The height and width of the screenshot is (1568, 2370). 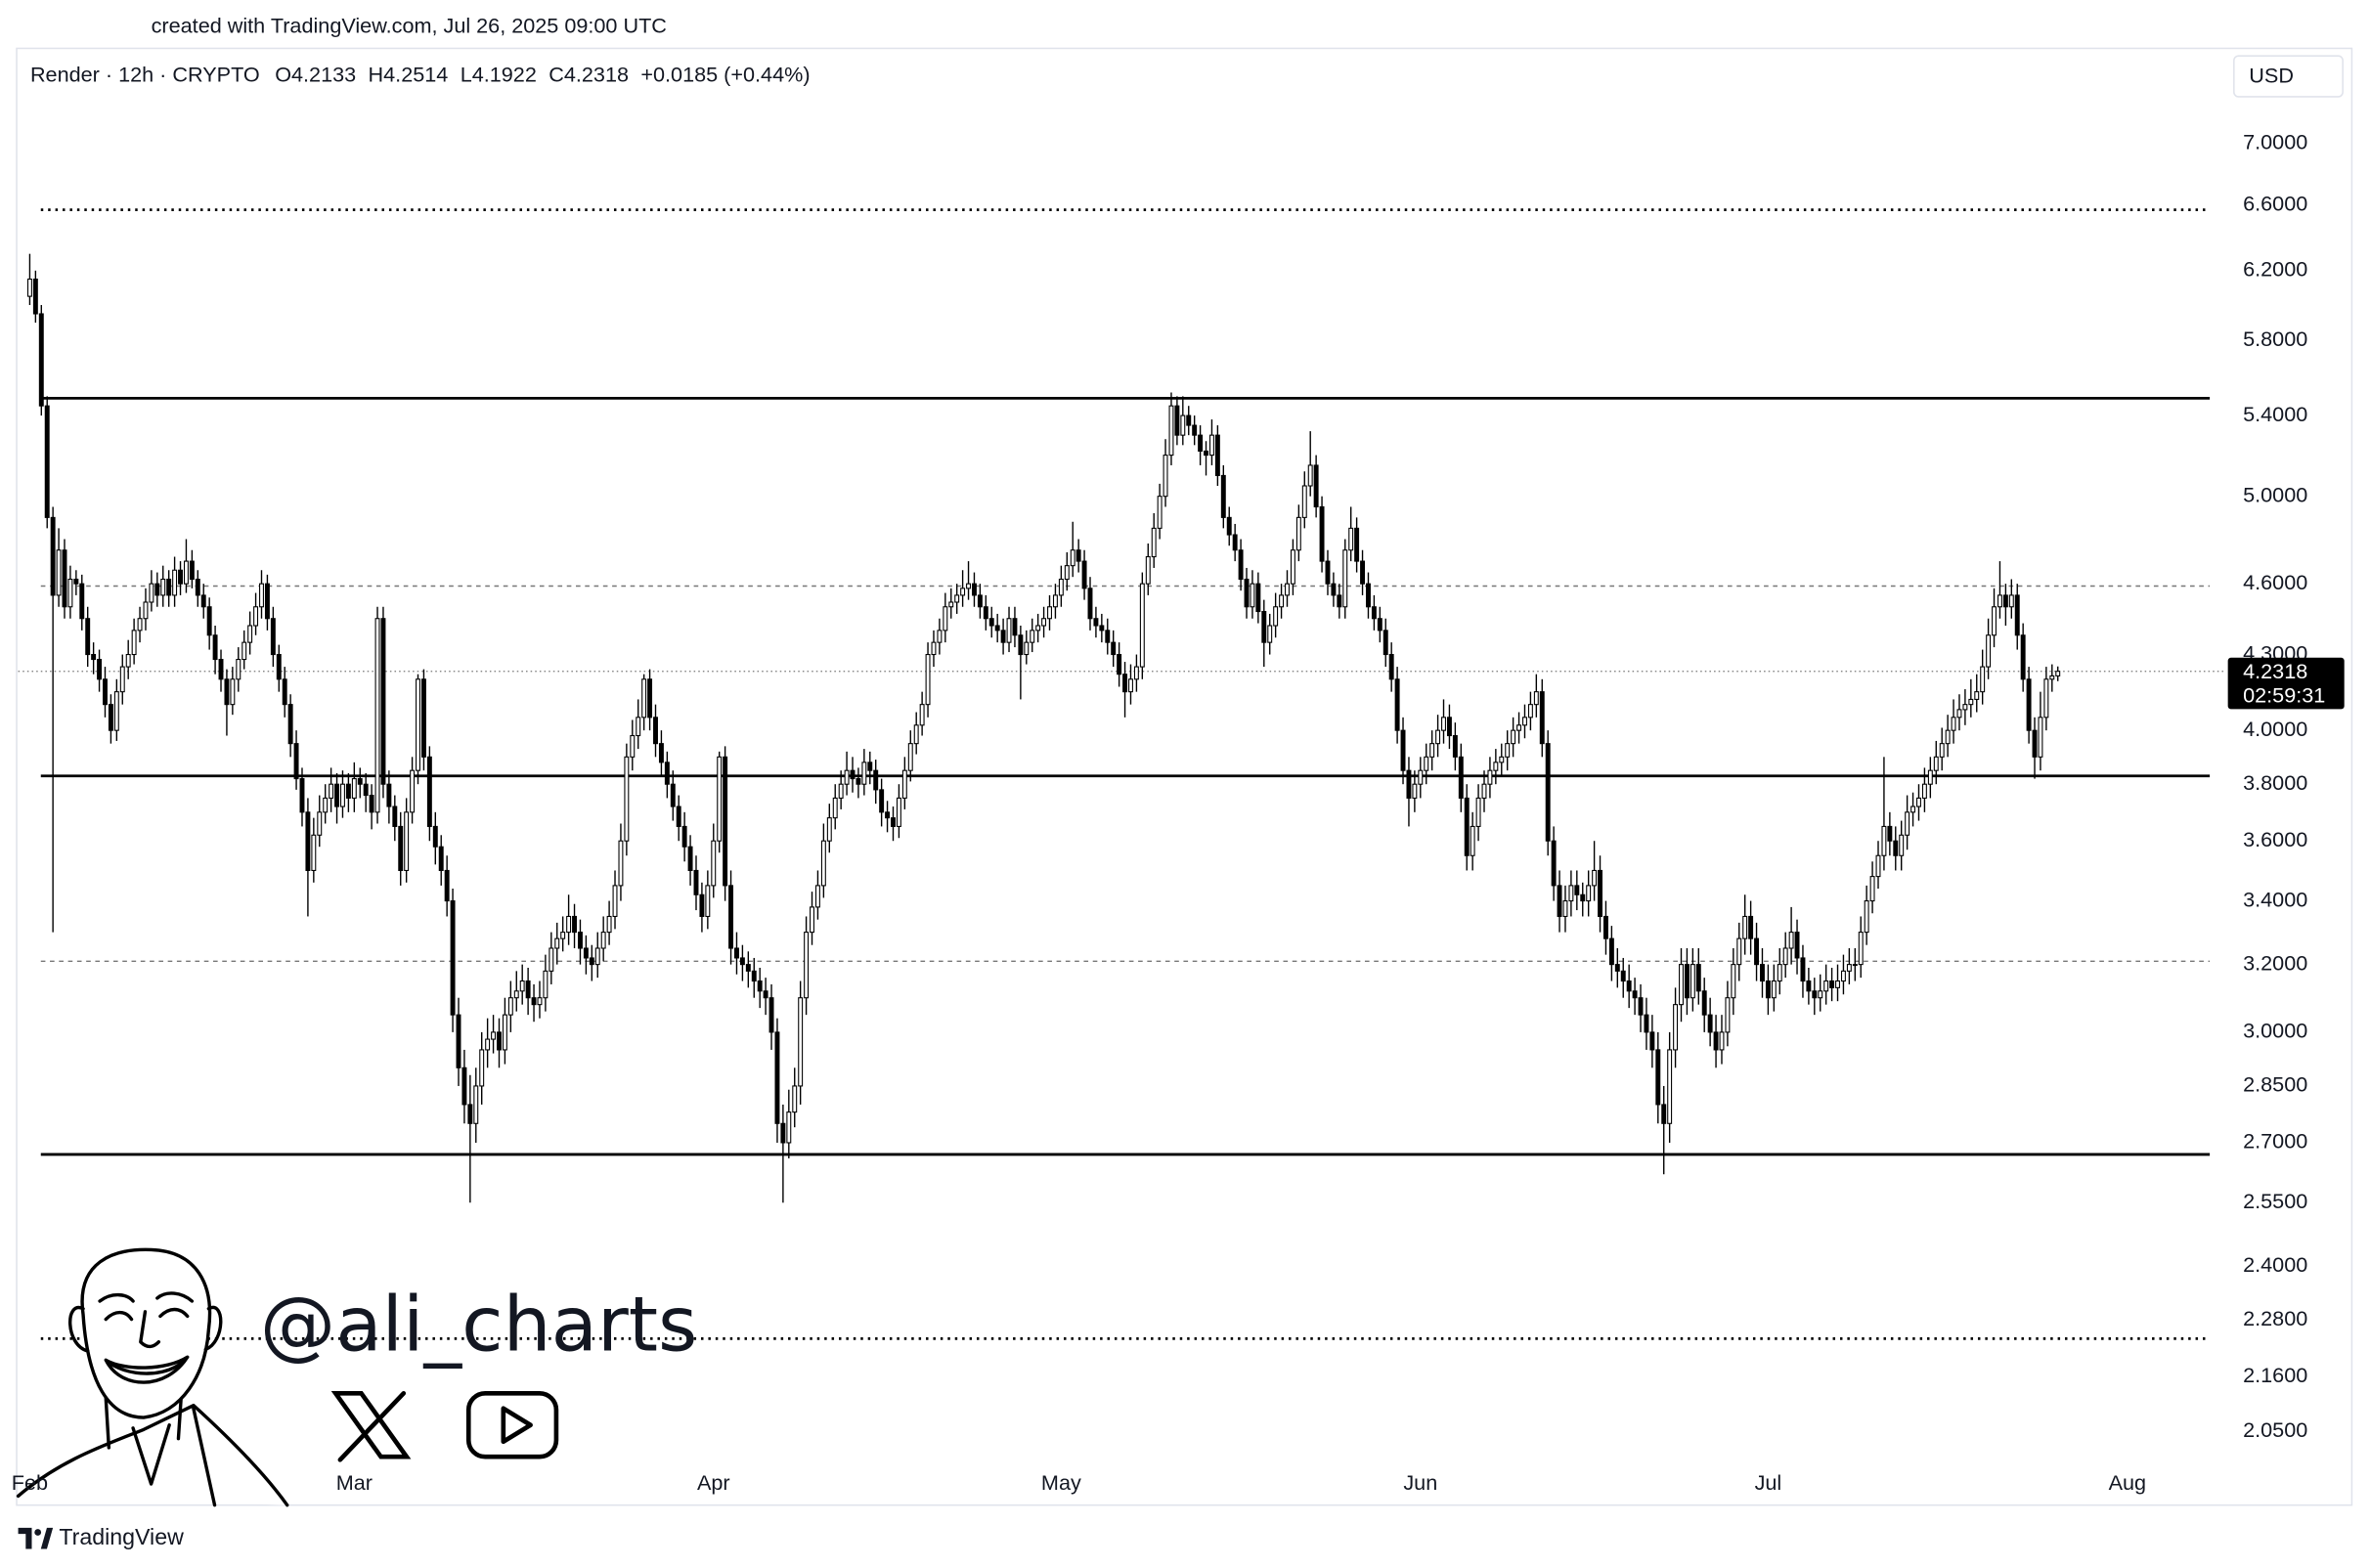 What do you see at coordinates (147, 1368) in the screenshot?
I see `teeth` at bounding box center [147, 1368].